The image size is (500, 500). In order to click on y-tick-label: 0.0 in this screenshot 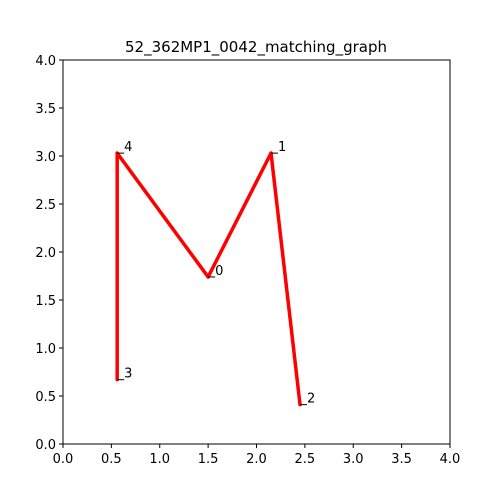, I will do `click(45, 445)`.